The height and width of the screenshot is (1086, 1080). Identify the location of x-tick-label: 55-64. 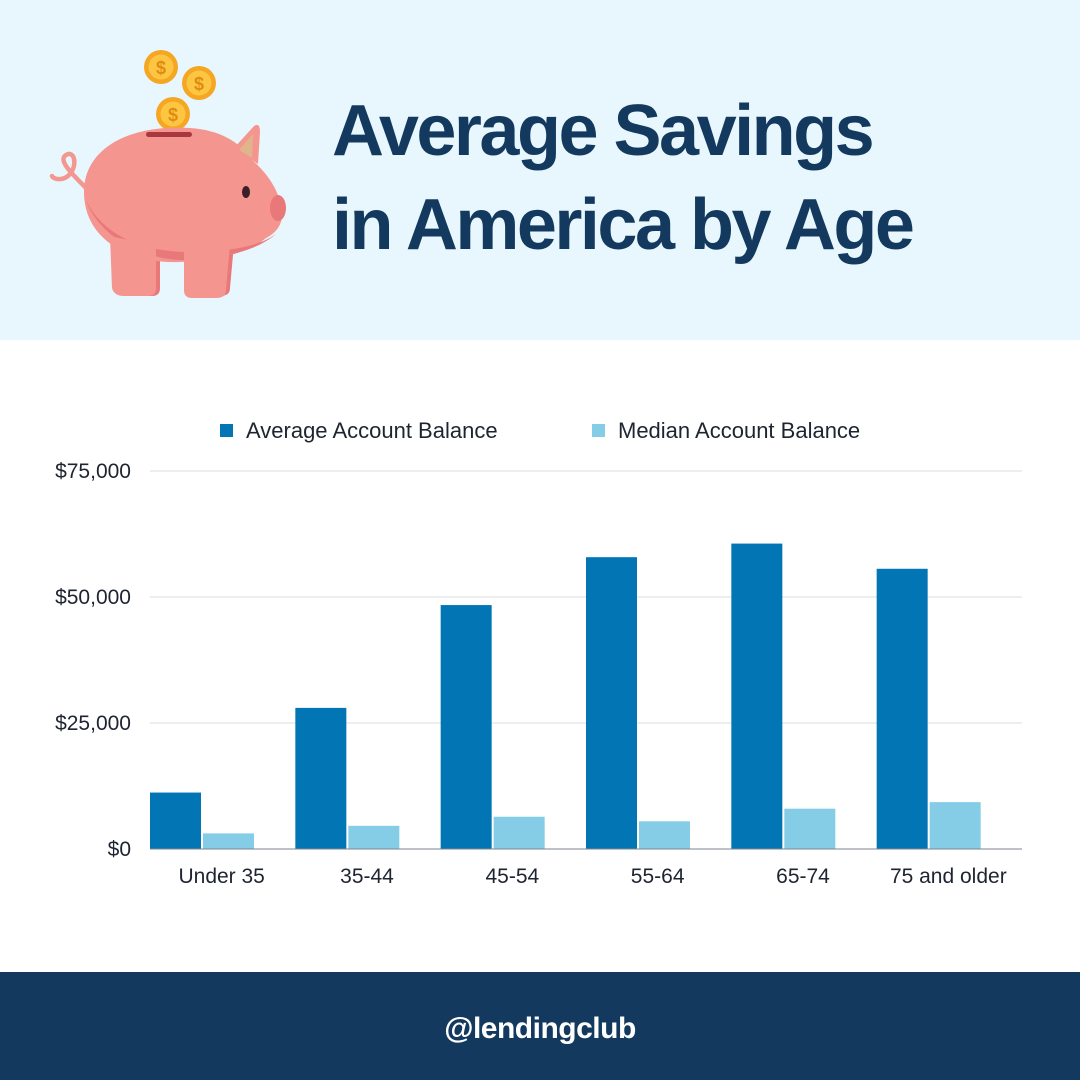
(658, 876).